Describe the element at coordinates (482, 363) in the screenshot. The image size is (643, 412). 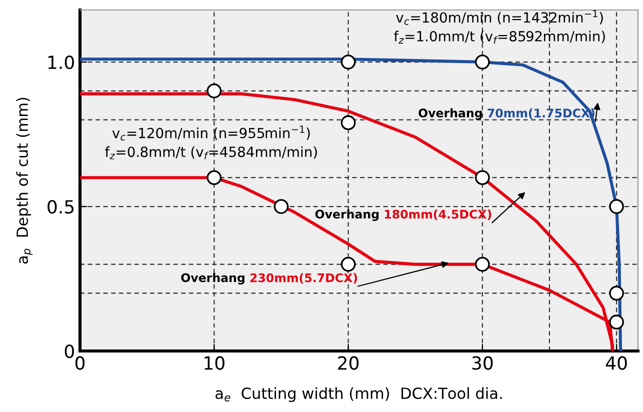
I see `x-tick-label: 30` at that location.